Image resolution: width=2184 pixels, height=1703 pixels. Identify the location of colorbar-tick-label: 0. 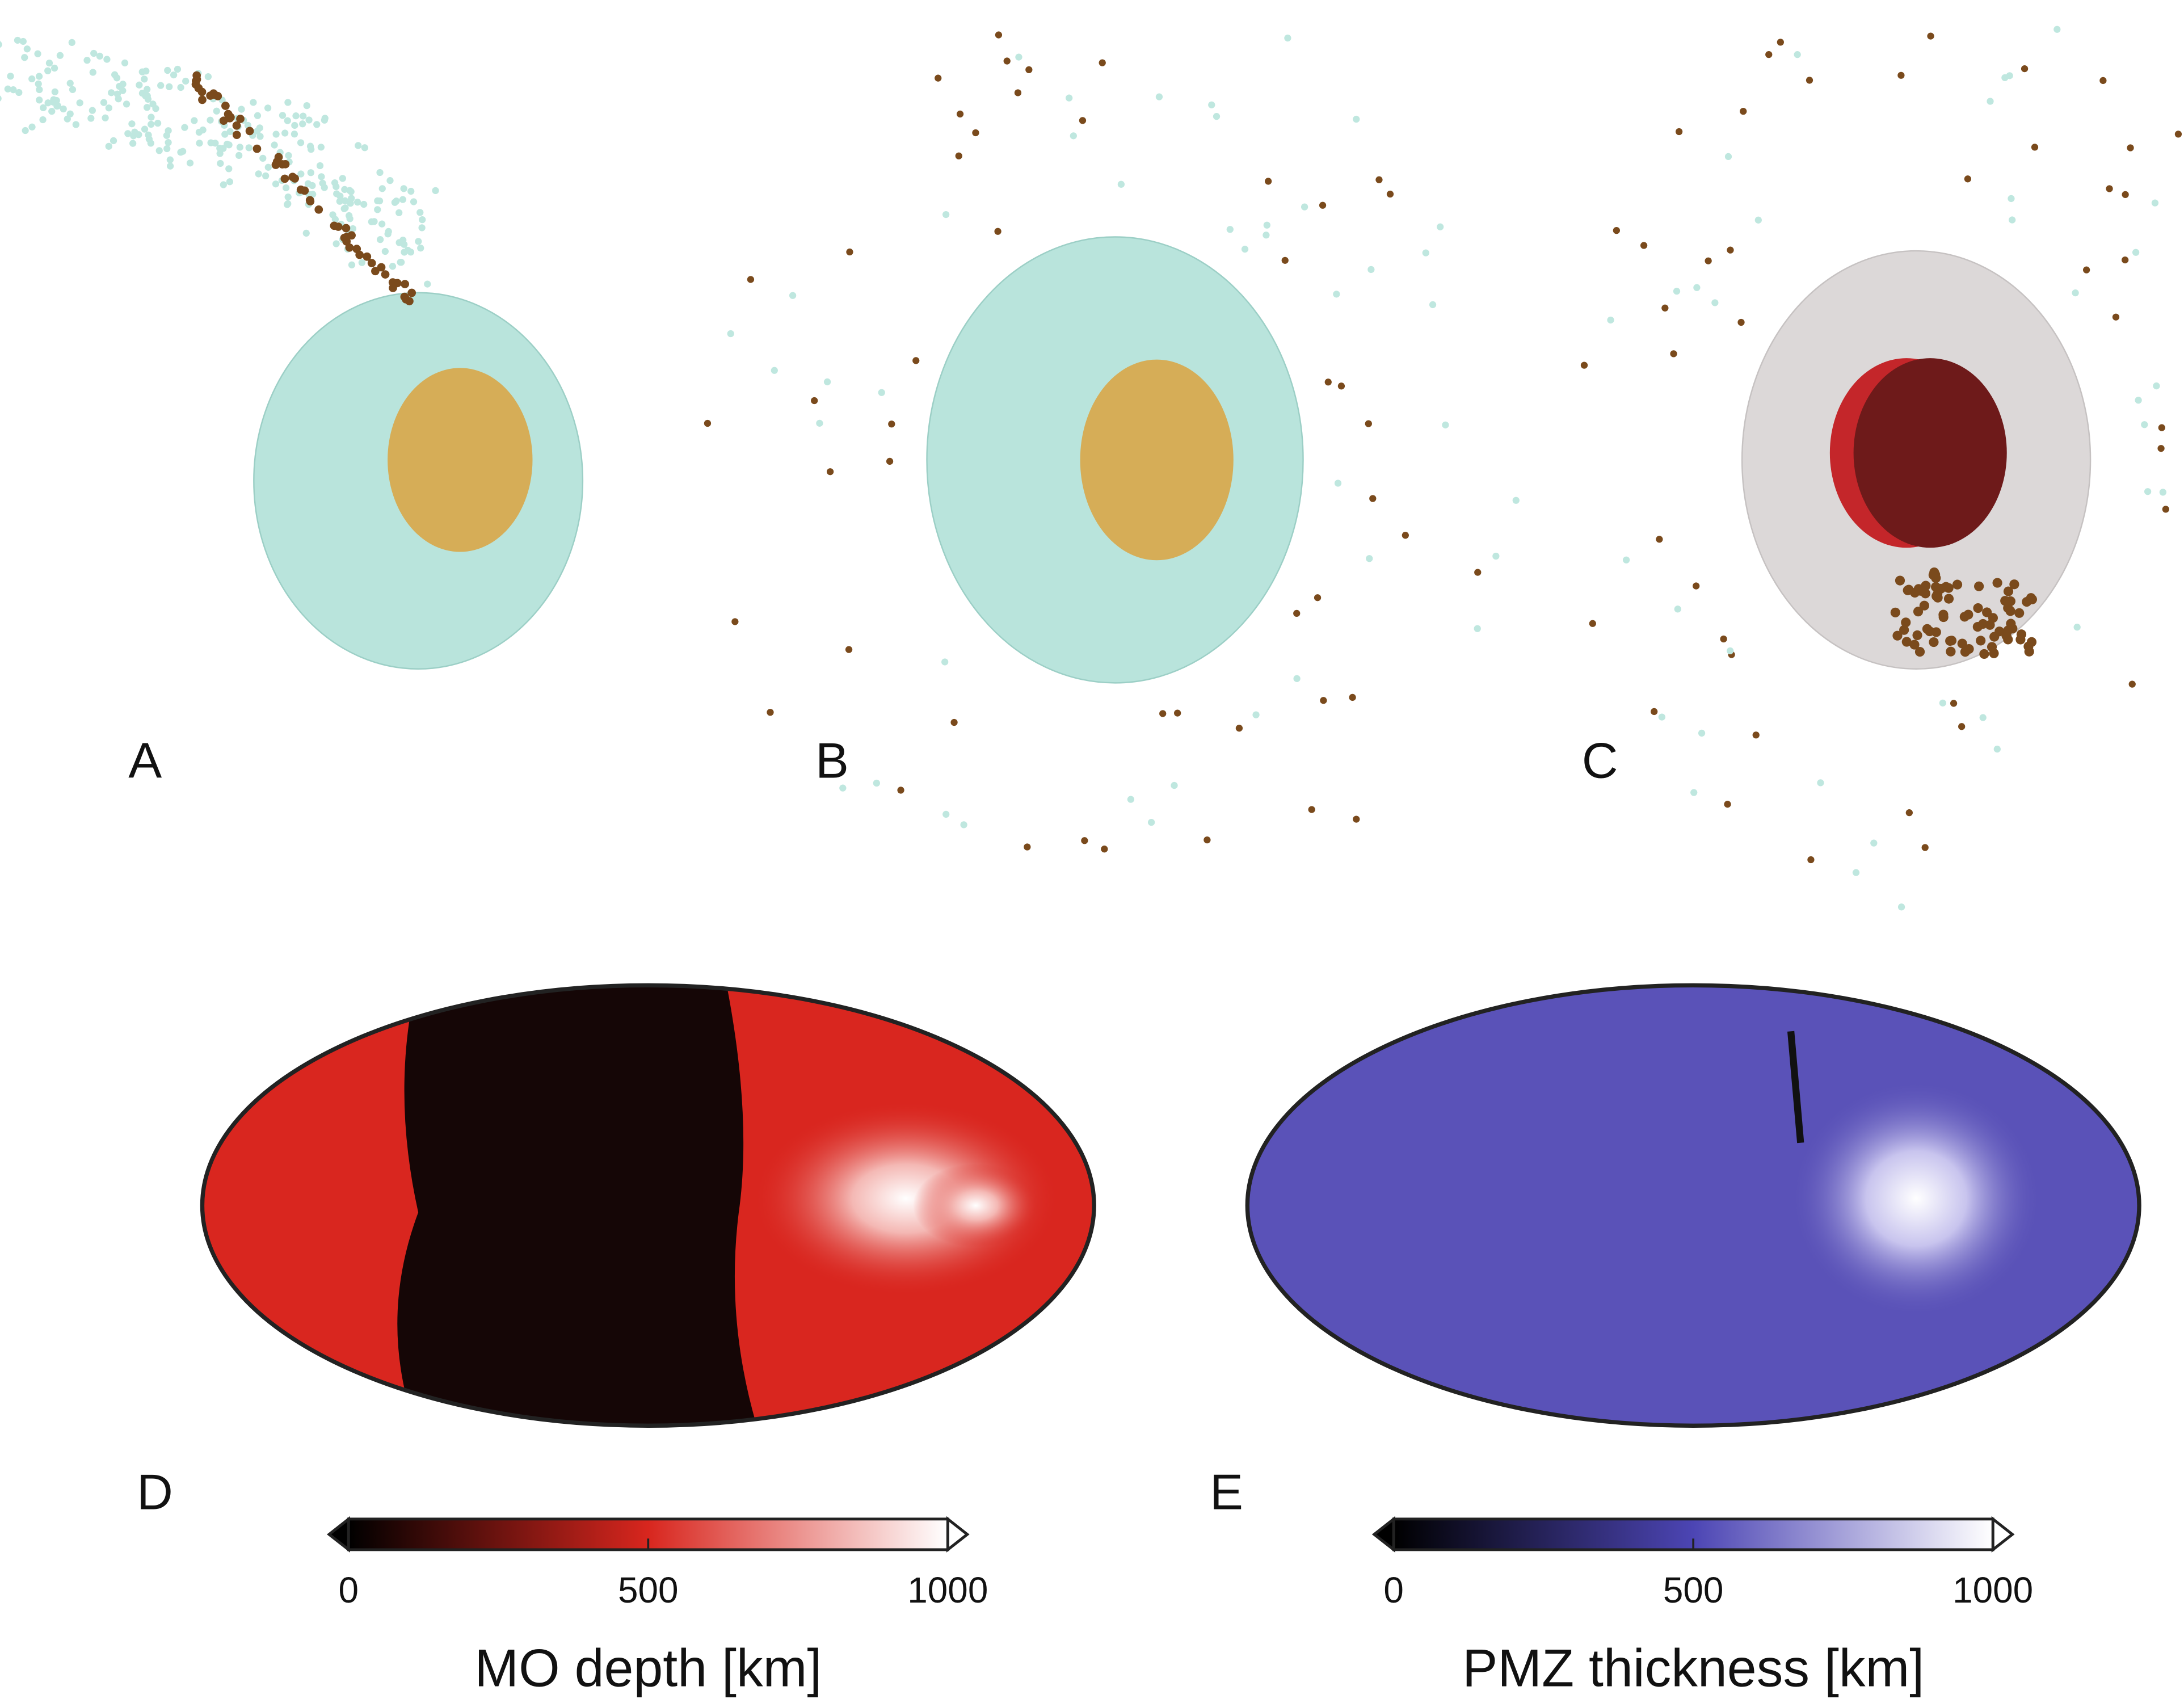
(1393, 1590).